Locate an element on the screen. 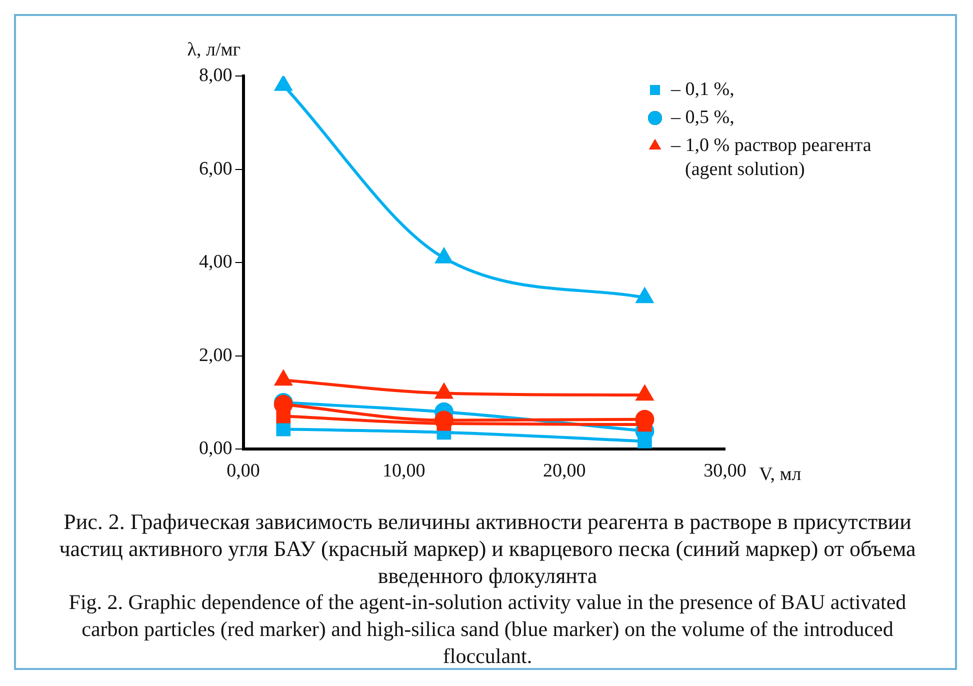  y-tick-label: 6,00 is located at coordinates (215, 169).